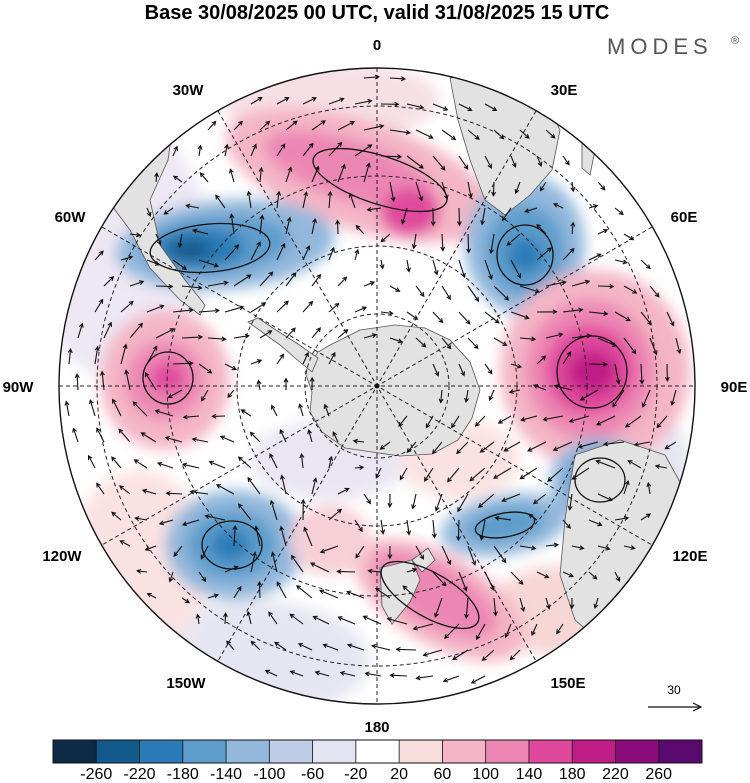 The height and width of the screenshot is (783, 750). Describe the element at coordinates (376, 727) in the screenshot. I see `lon-label-180: 180` at that location.